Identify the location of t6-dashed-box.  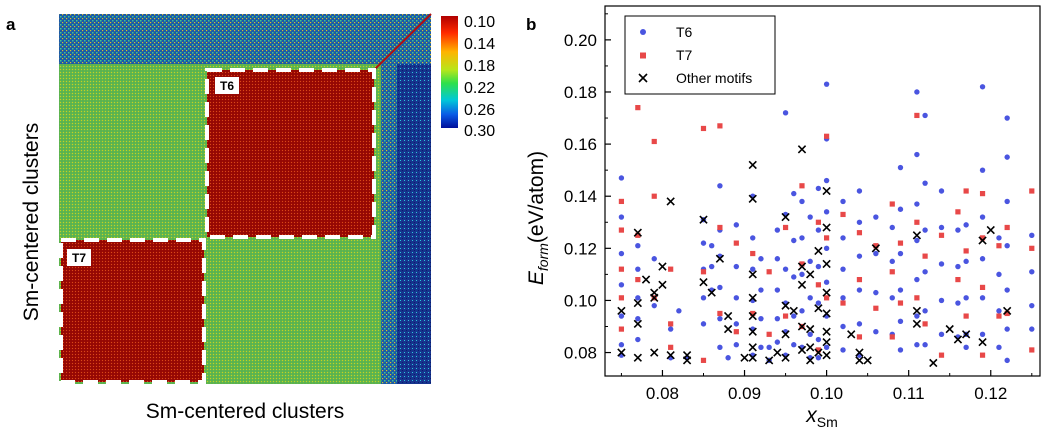
(290, 153).